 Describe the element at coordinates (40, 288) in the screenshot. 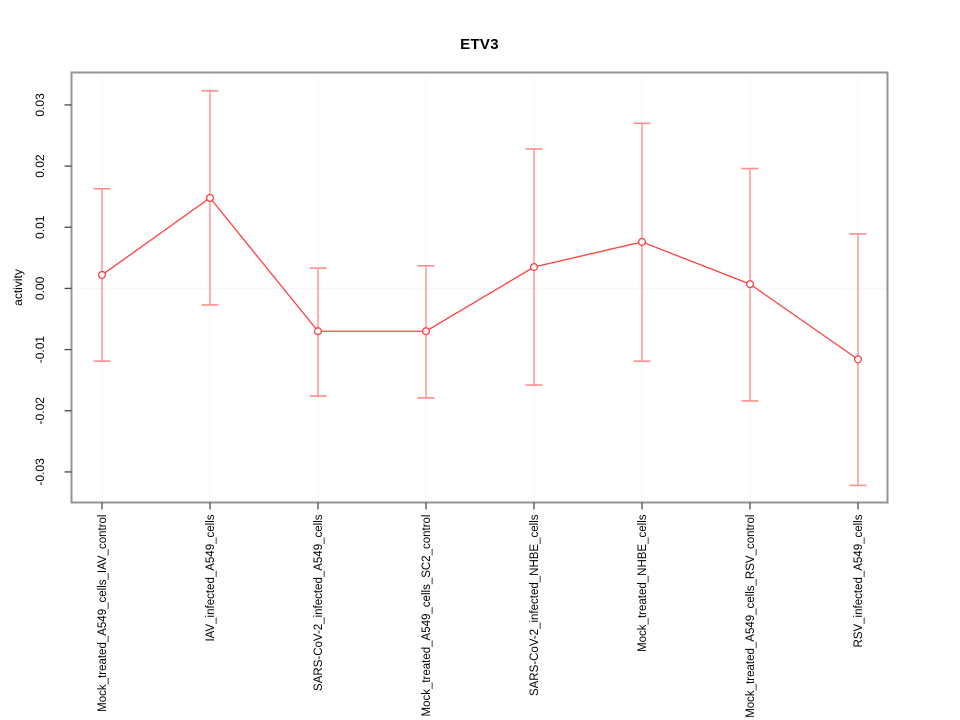

I see `y-tick-label: 0.00` at that location.